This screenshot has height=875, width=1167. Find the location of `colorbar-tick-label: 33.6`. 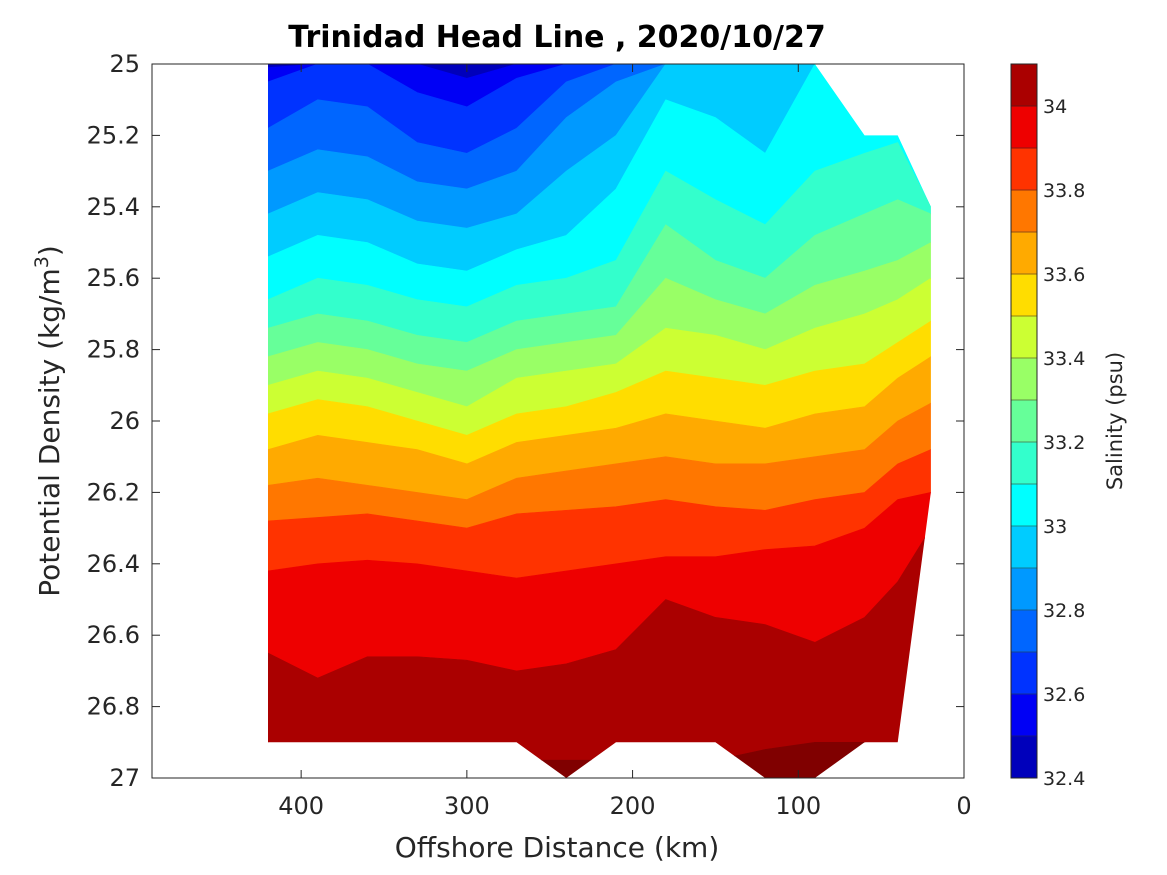

colorbar-tick-label: 33.6 is located at coordinates (1064, 275).